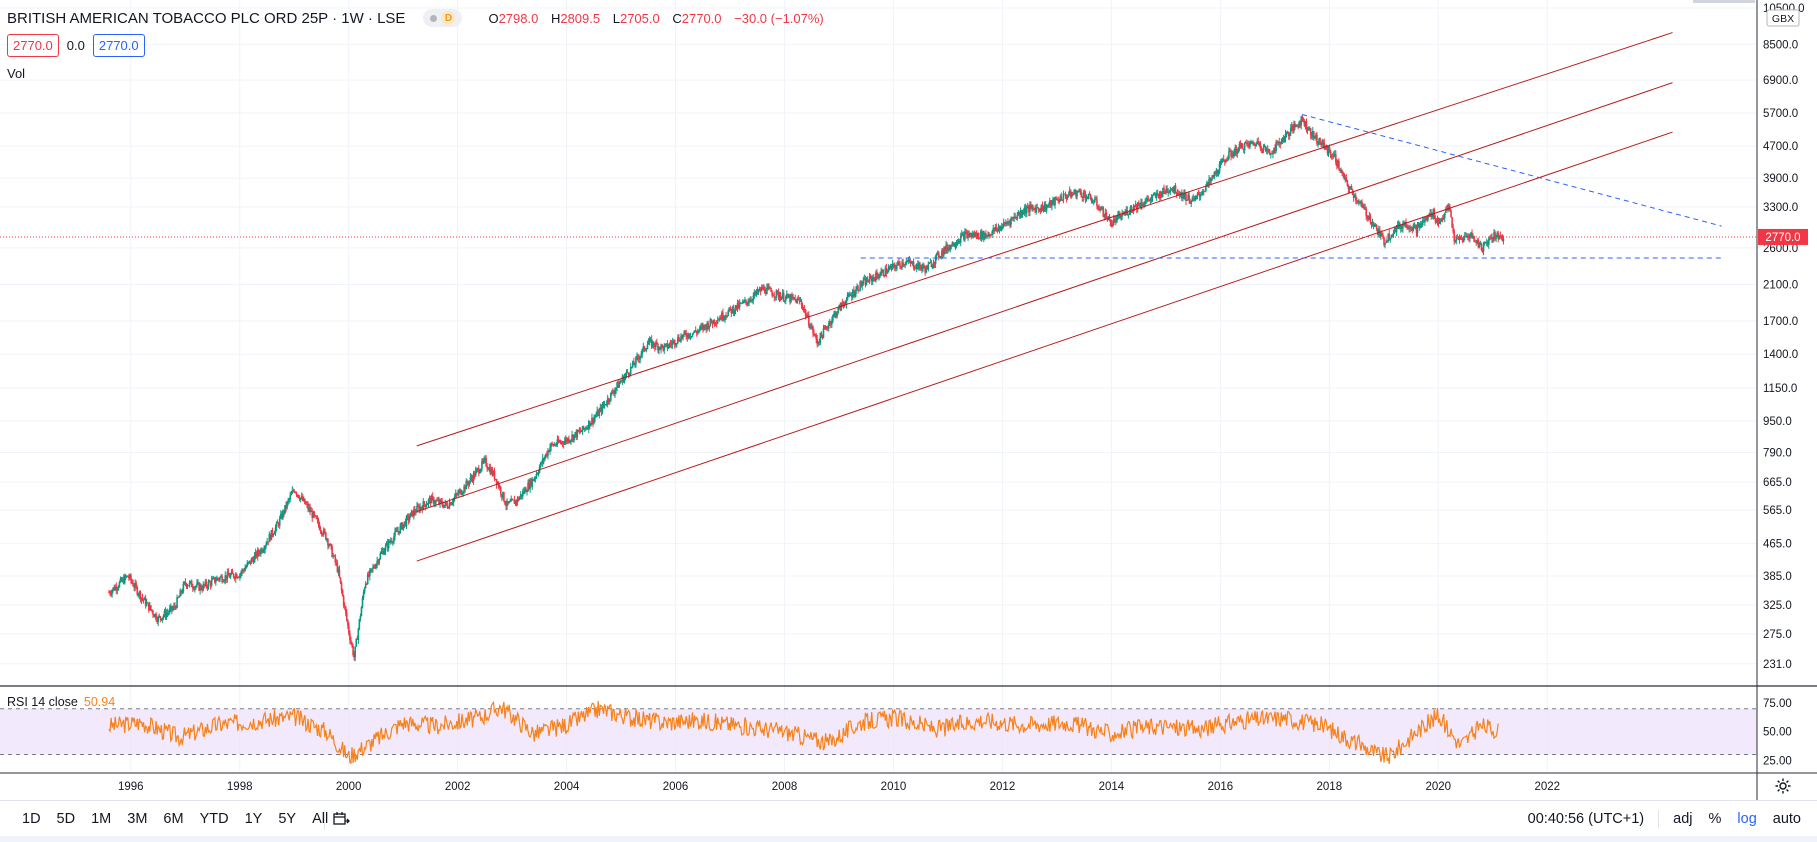 The image size is (1817, 842). What do you see at coordinates (1683, 819) in the screenshot?
I see `adj-toggle: adj` at bounding box center [1683, 819].